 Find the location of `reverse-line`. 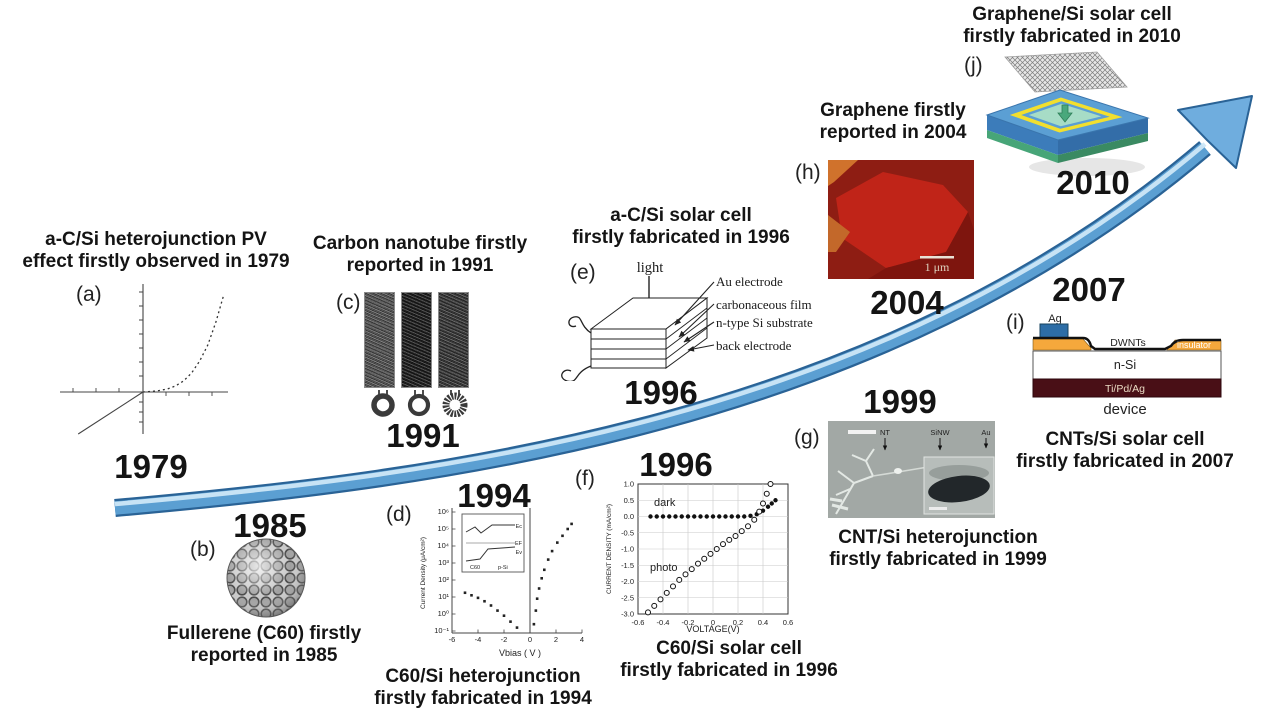

reverse-line is located at coordinates (110, 413).